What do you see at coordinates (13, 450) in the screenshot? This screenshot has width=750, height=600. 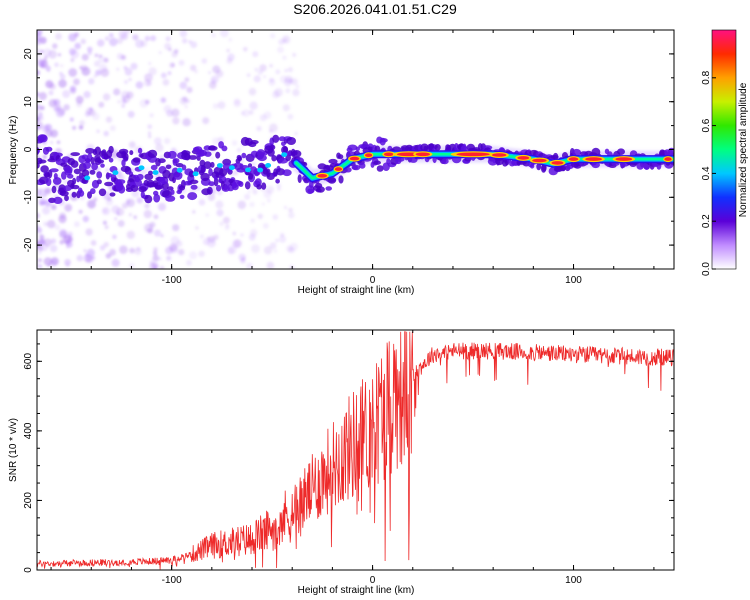 I see `snr-y-label: SNR (10 * v/v)` at bounding box center [13, 450].